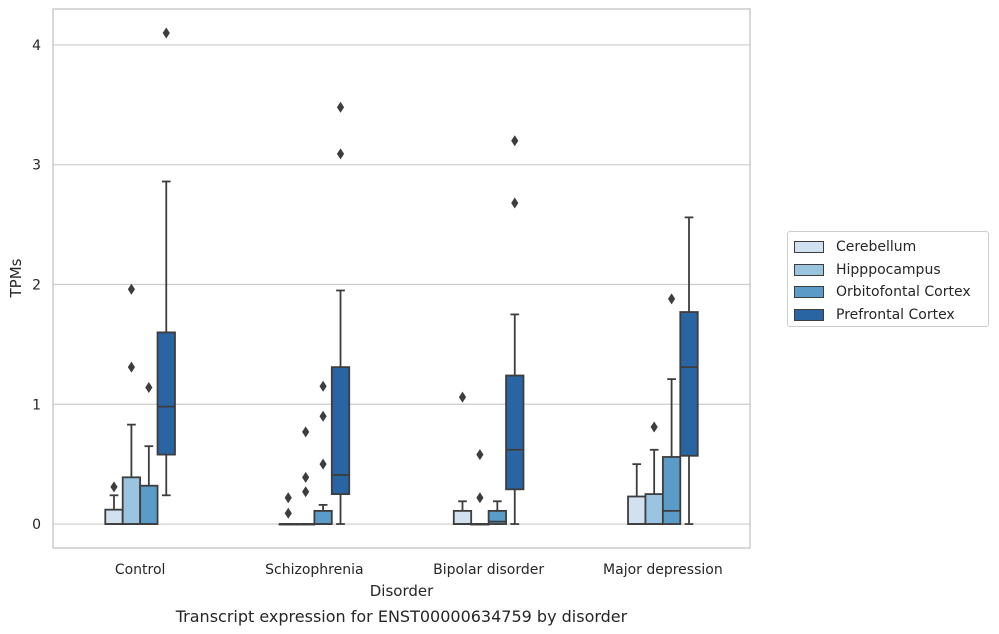 This screenshot has height=634, width=999. I want to click on legend-label: Cerebellum, so click(876, 247).